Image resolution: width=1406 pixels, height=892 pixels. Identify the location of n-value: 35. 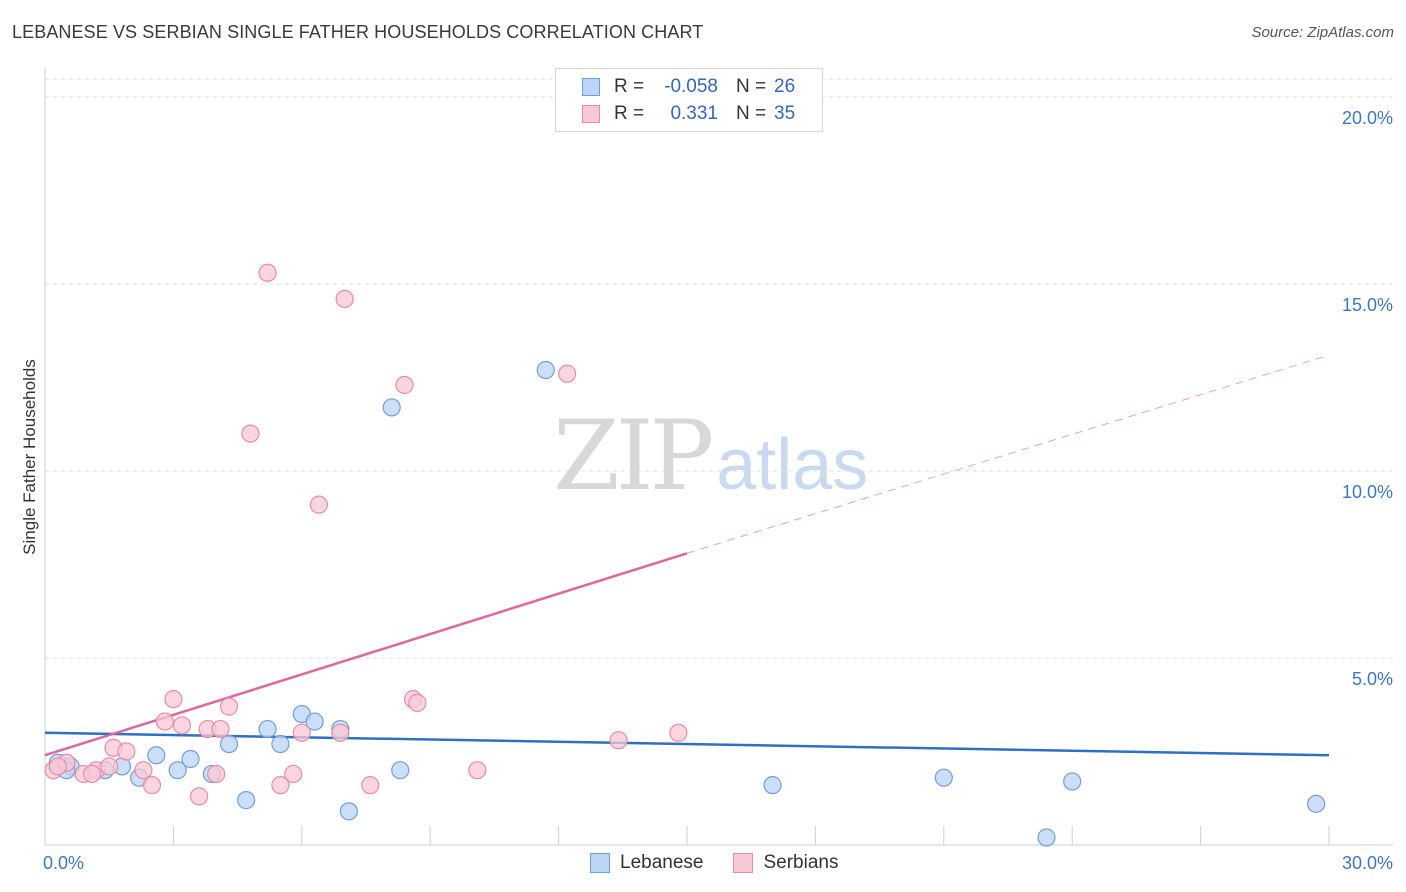
(785, 113).